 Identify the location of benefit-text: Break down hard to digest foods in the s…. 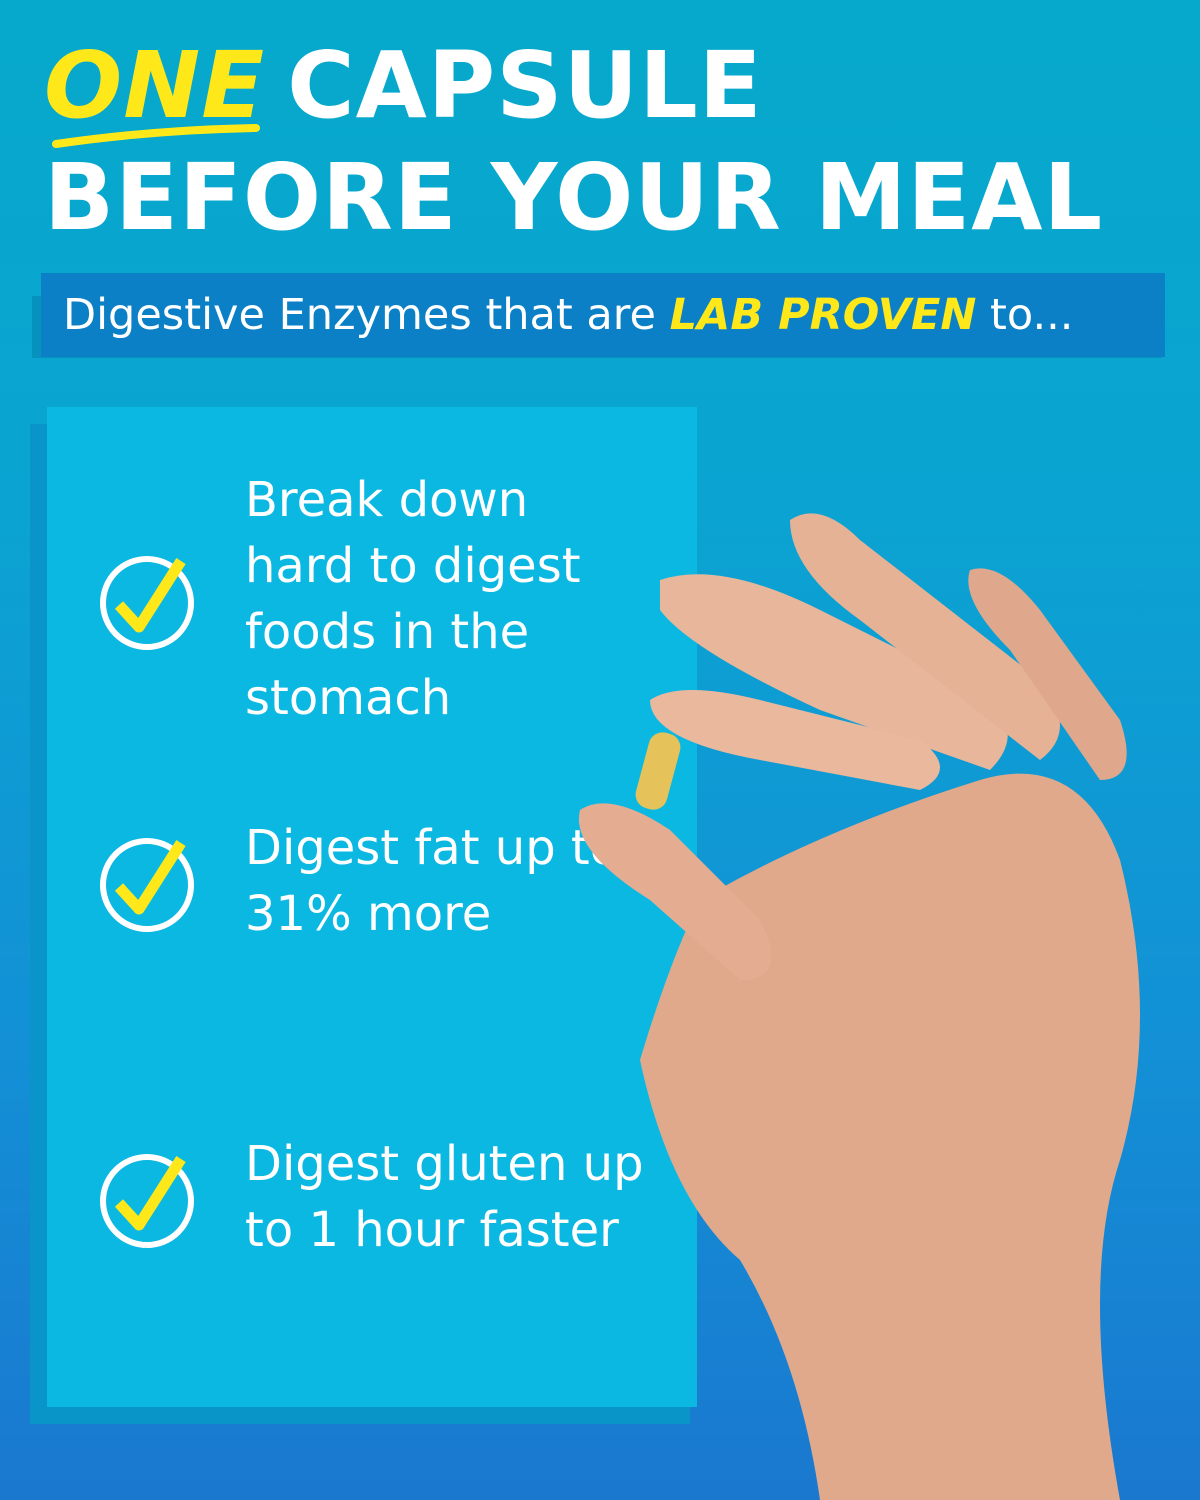
(413, 599).